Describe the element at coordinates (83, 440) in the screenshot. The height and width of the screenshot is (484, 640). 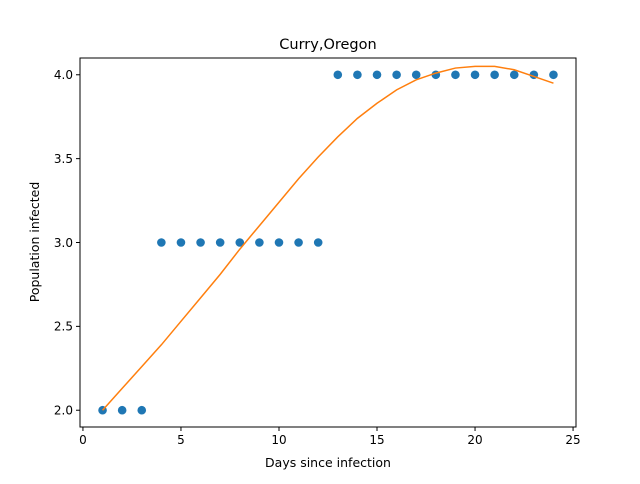
I see `x-tick-label: 0` at that location.